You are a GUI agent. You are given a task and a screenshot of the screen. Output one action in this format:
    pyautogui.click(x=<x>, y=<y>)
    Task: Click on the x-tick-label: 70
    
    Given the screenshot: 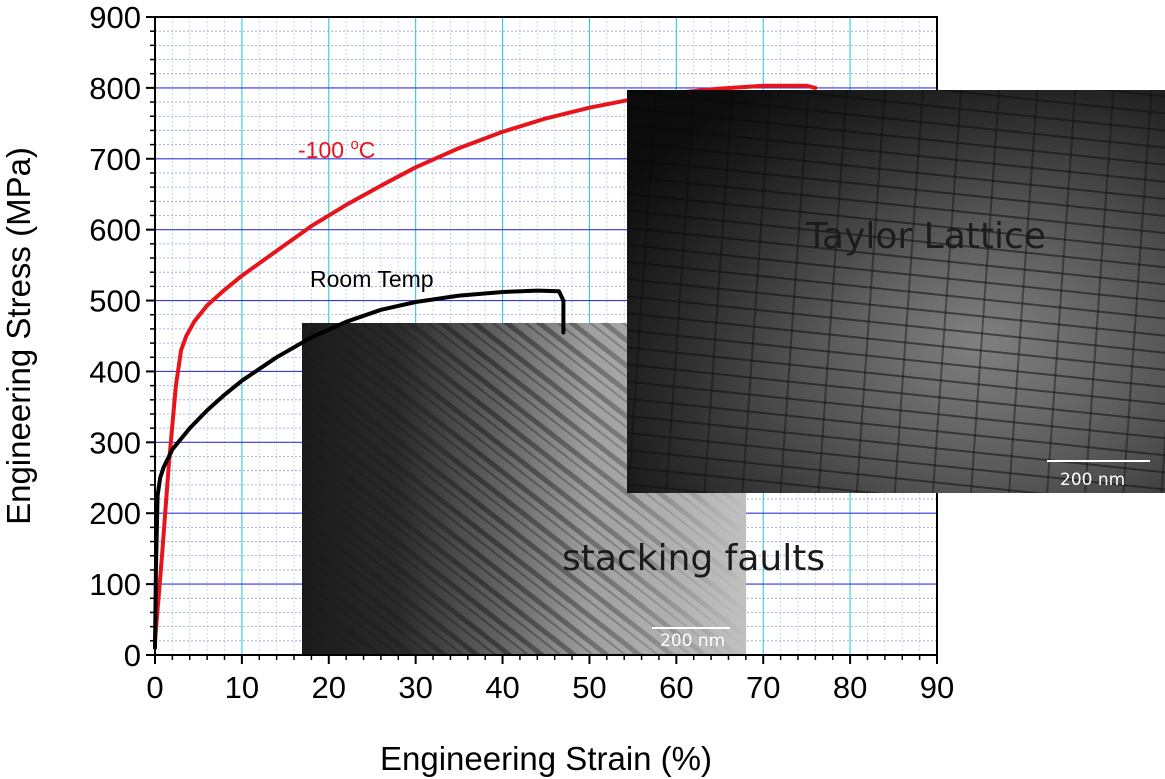 What is the action you would take?
    pyautogui.click(x=763, y=687)
    